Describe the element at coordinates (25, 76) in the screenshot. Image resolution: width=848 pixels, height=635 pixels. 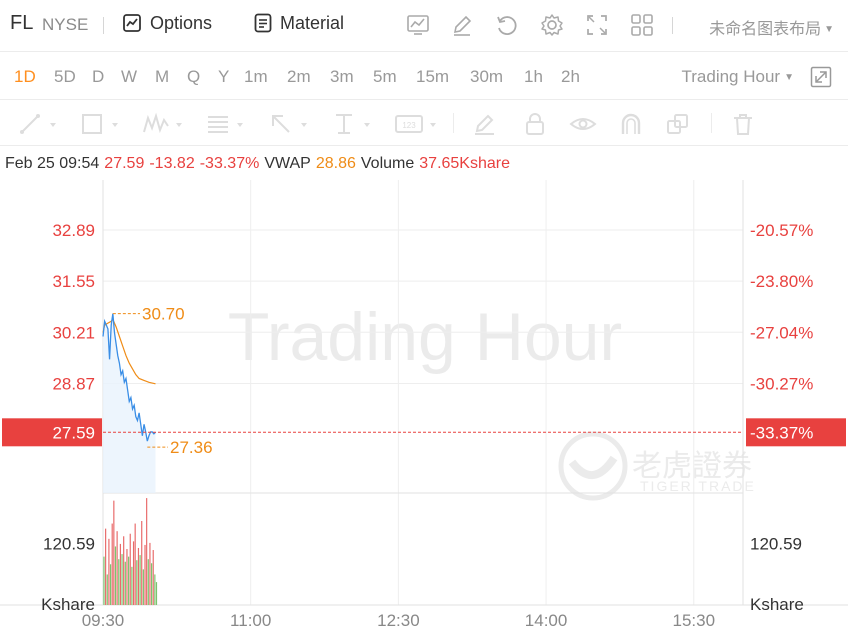
I see `period-1d: 1D` at that location.